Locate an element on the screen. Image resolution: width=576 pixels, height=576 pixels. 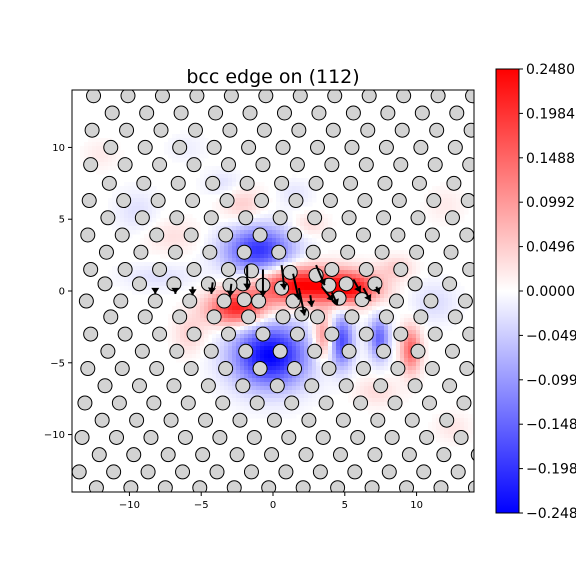
displacement-arrow is located at coordinates (334, 299).